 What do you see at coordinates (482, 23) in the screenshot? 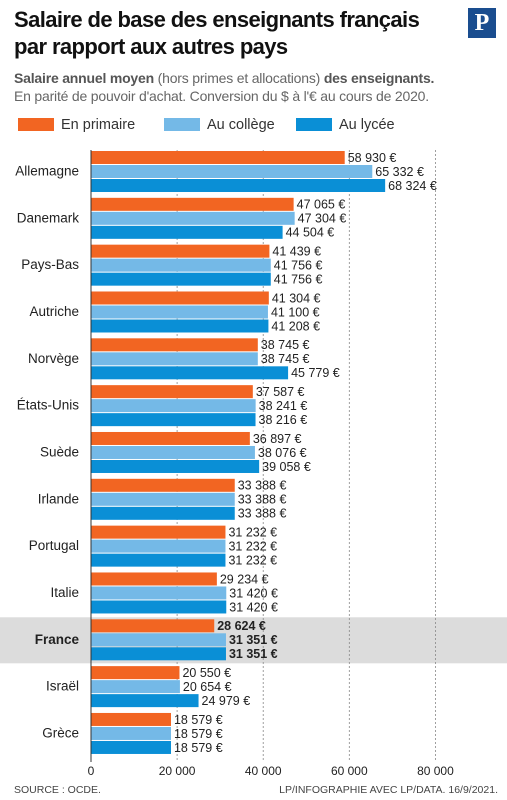
I see `logo: P` at bounding box center [482, 23].